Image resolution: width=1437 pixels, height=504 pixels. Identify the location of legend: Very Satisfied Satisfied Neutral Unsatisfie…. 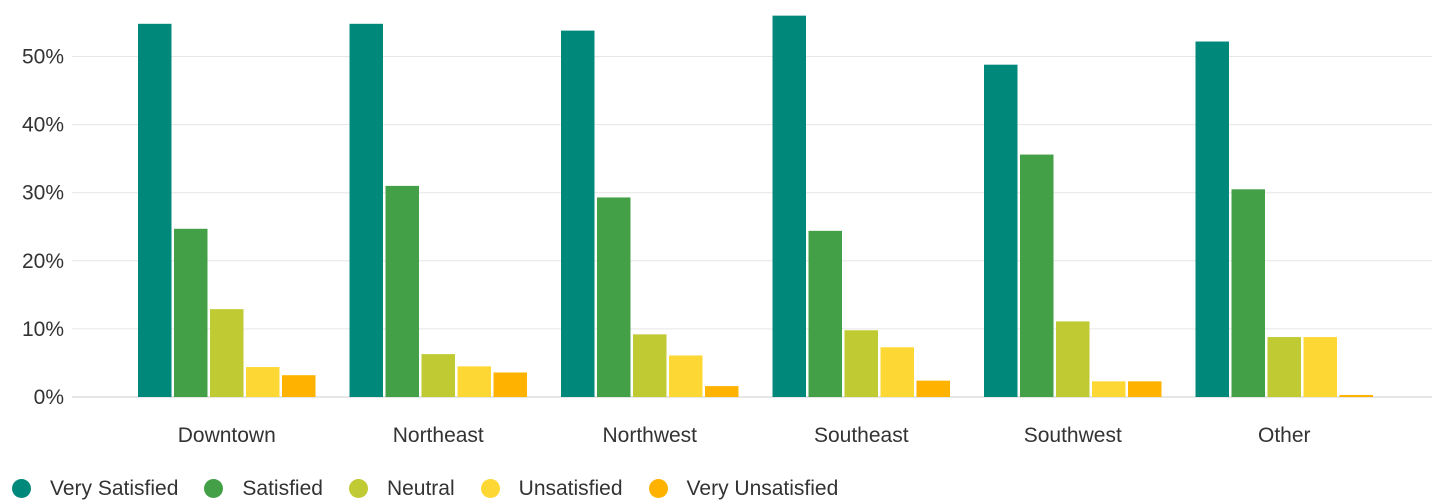
(432, 488).